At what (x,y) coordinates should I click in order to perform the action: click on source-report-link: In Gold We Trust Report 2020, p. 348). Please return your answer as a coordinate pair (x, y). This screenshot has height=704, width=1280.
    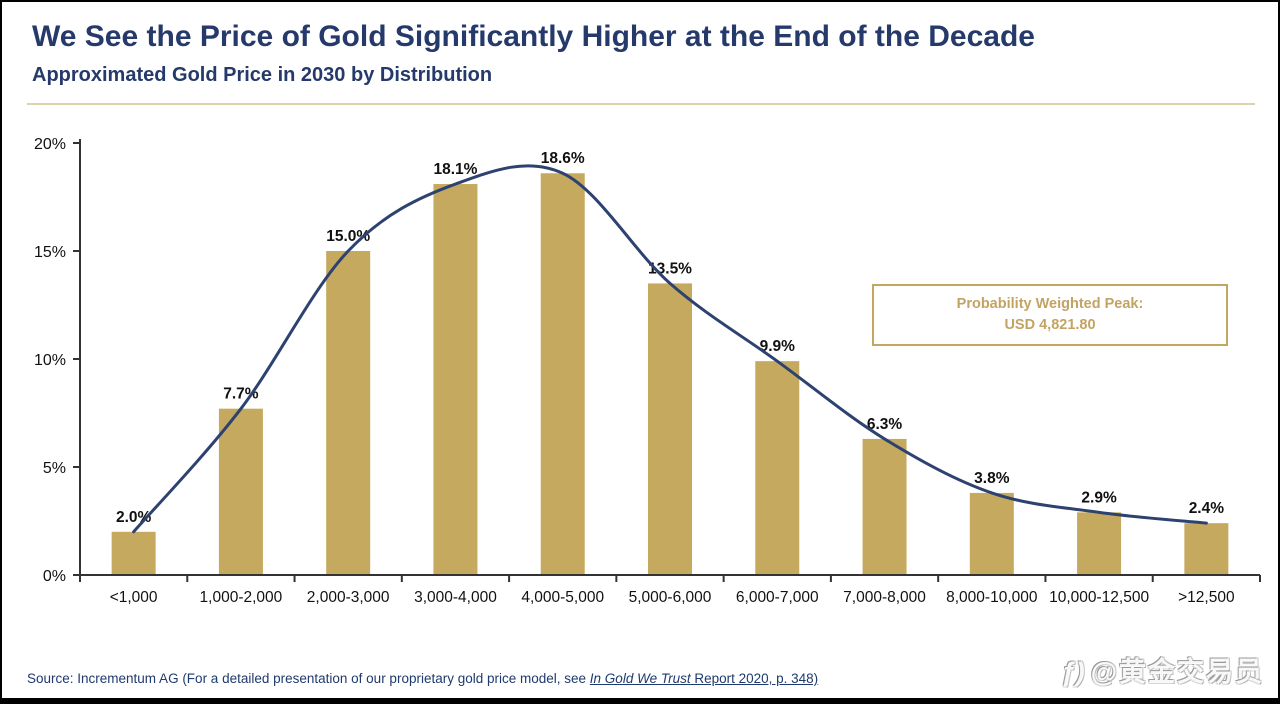
    Looking at the image, I should click on (704, 678).